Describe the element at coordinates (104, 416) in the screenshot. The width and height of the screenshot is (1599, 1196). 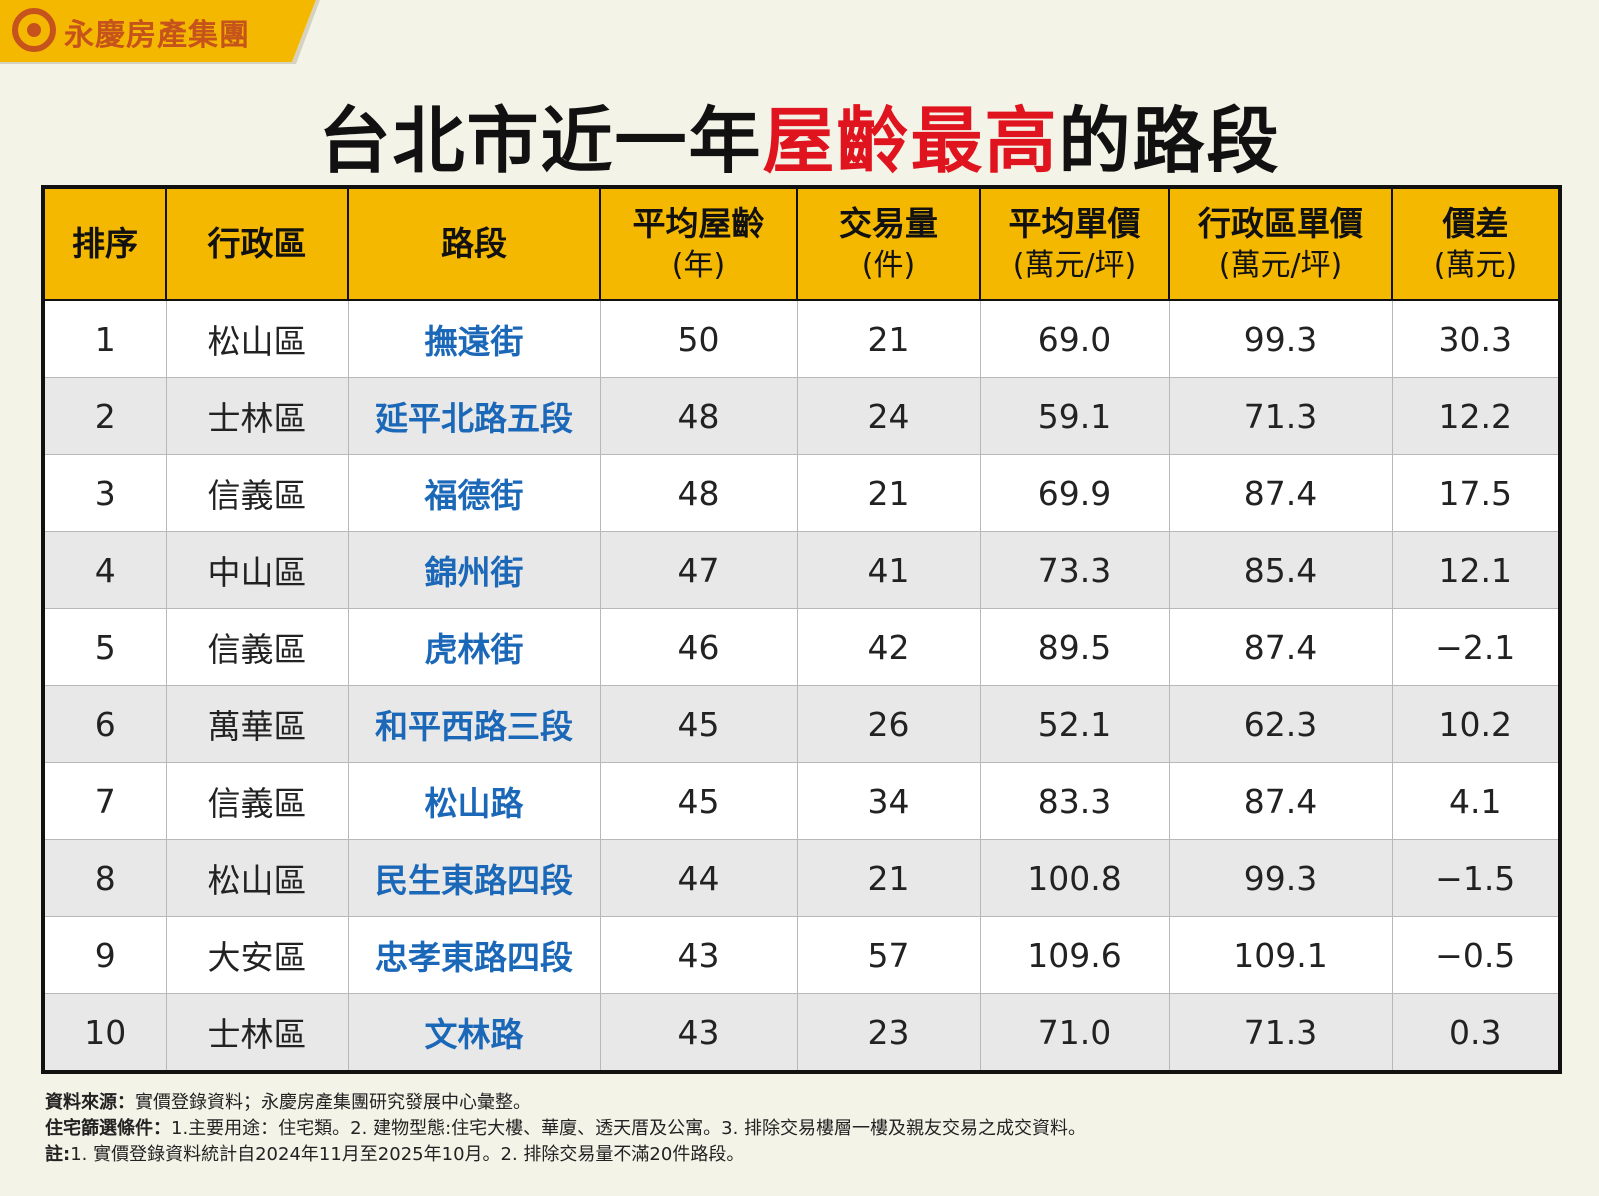
I see `cell: 2` at that location.